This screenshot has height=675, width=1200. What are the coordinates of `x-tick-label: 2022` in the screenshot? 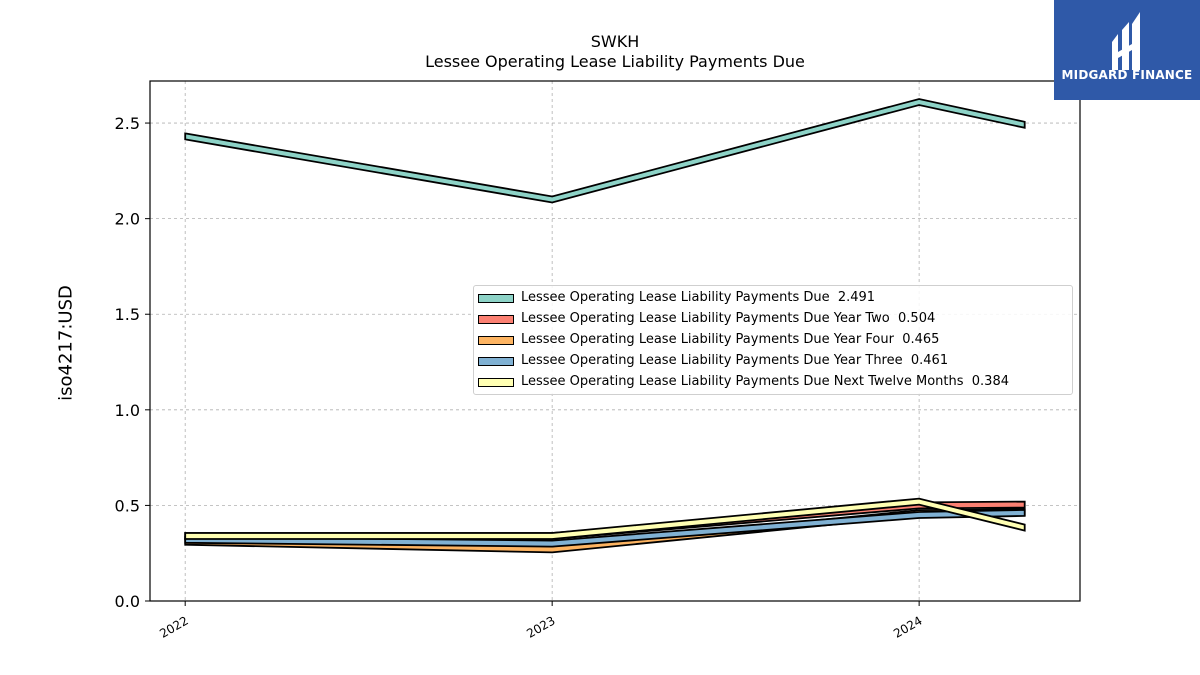 It's located at (173, 626).